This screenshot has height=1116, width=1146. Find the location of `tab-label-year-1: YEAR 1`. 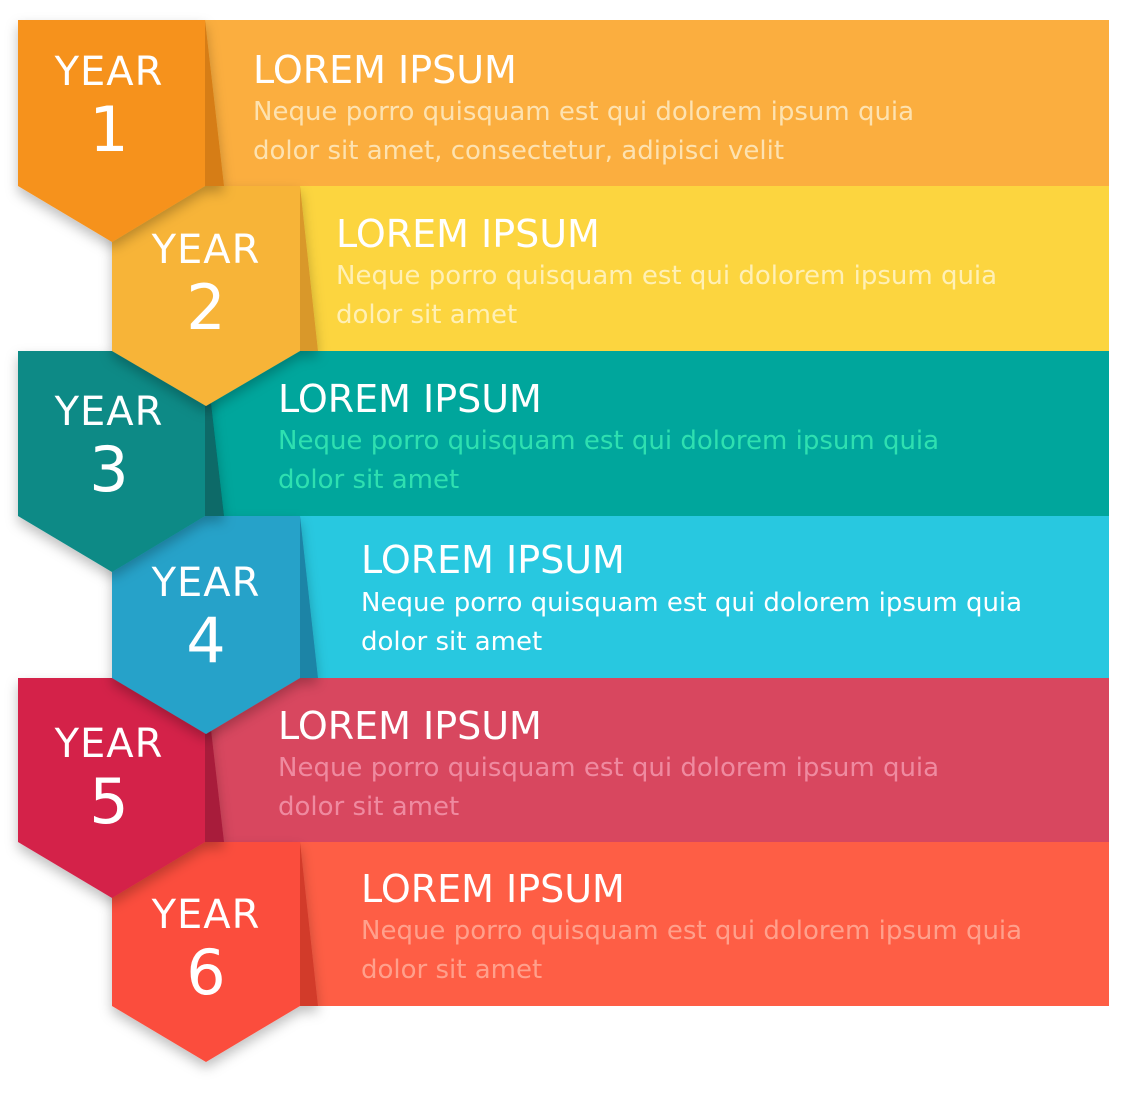

tab-label-year-1: YEAR 1 is located at coordinates (109, 108).